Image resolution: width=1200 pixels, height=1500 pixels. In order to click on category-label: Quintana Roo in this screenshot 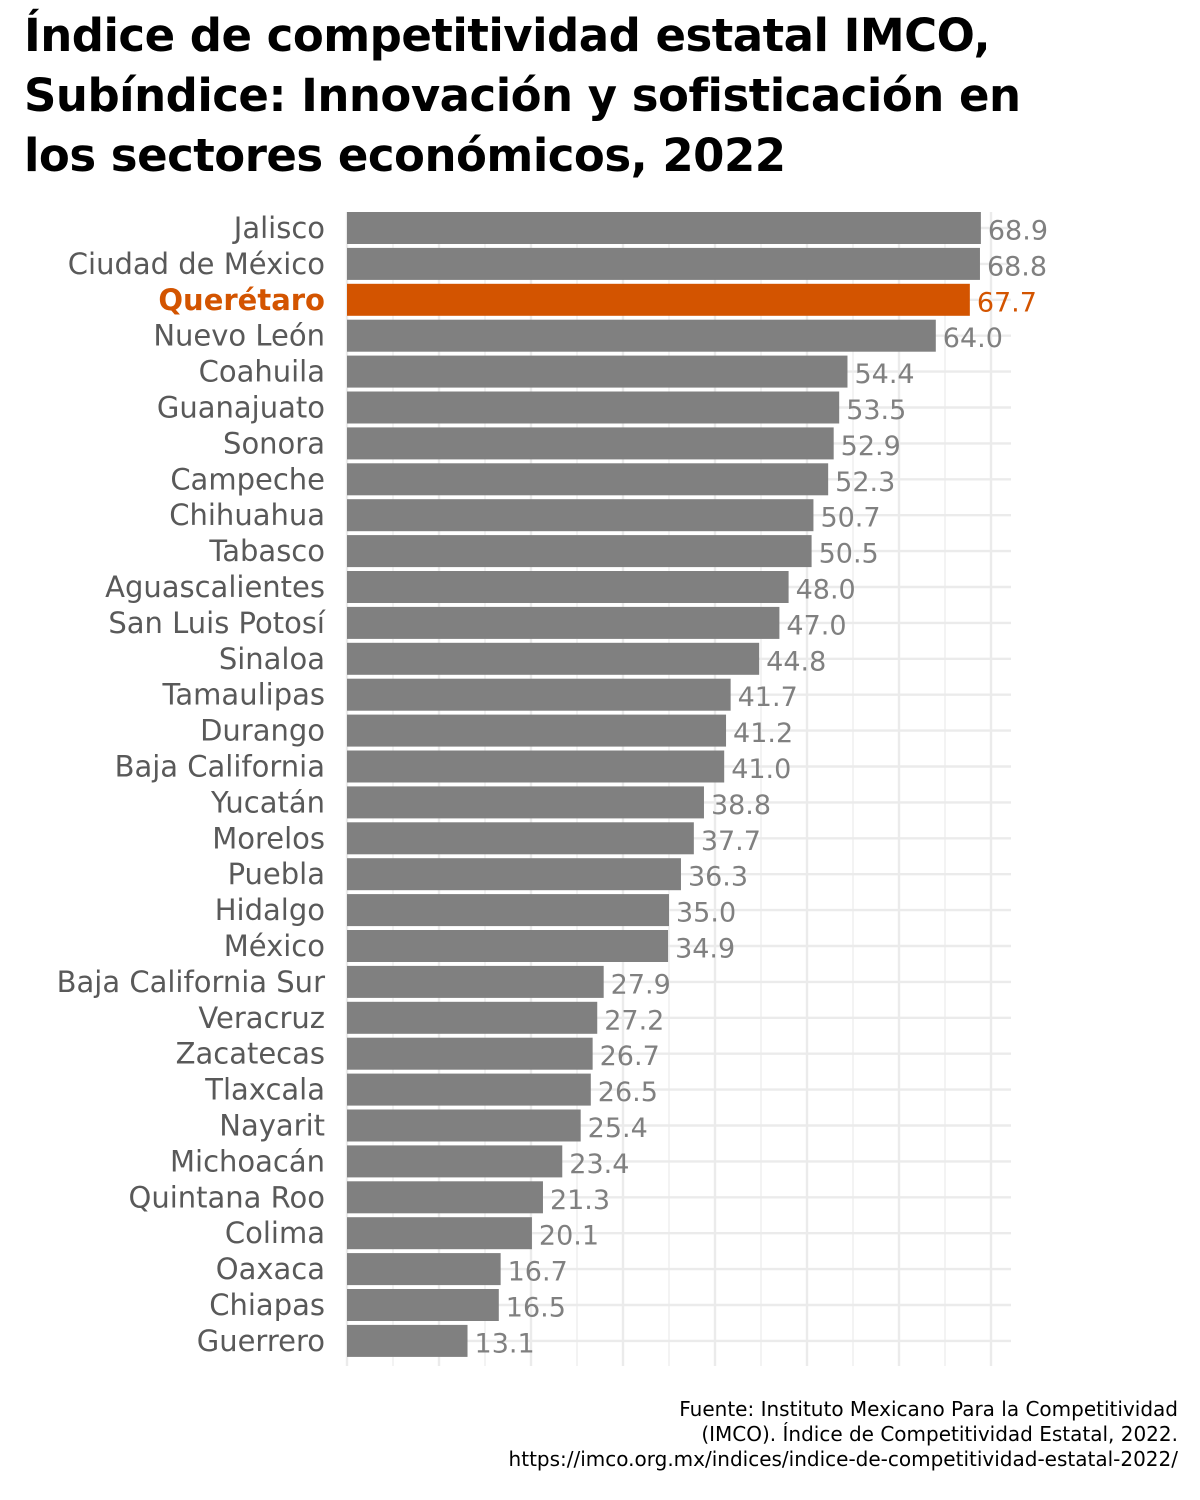, I will do `click(227, 1197)`.